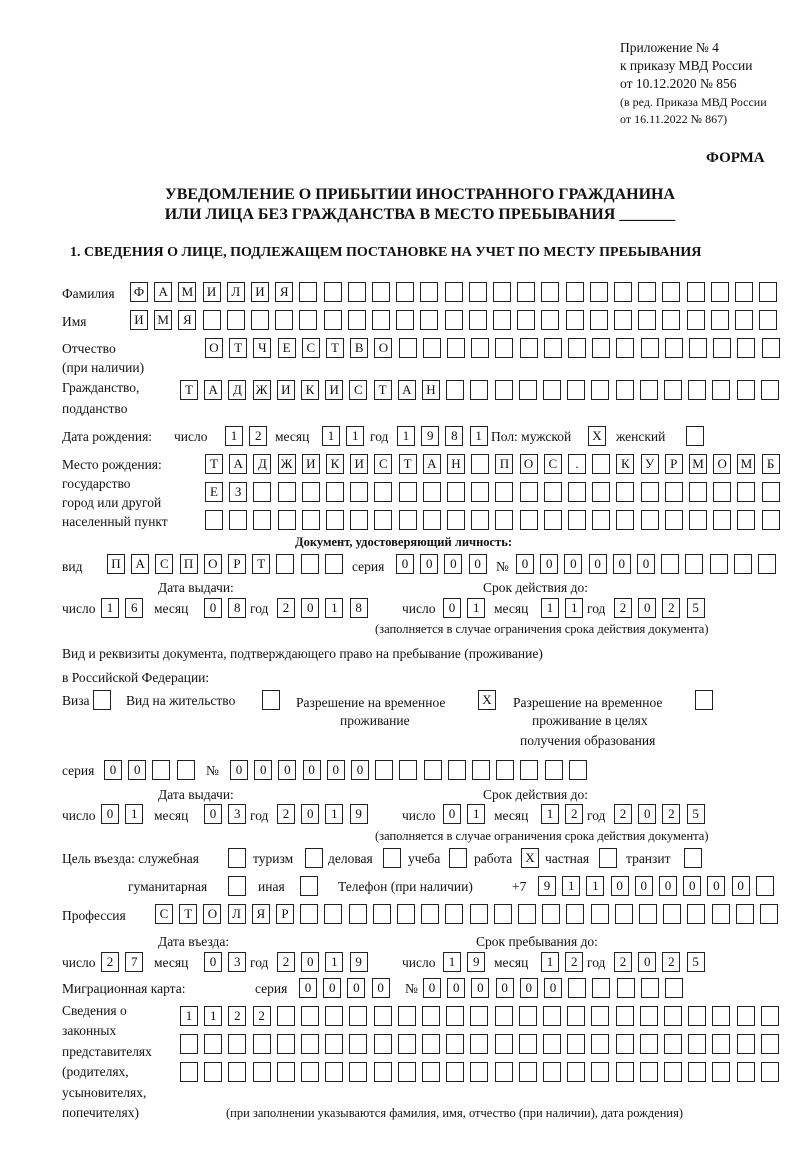 The height and width of the screenshot is (1163, 800). I want to click on cell-citizenship: Д, so click(237, 390).